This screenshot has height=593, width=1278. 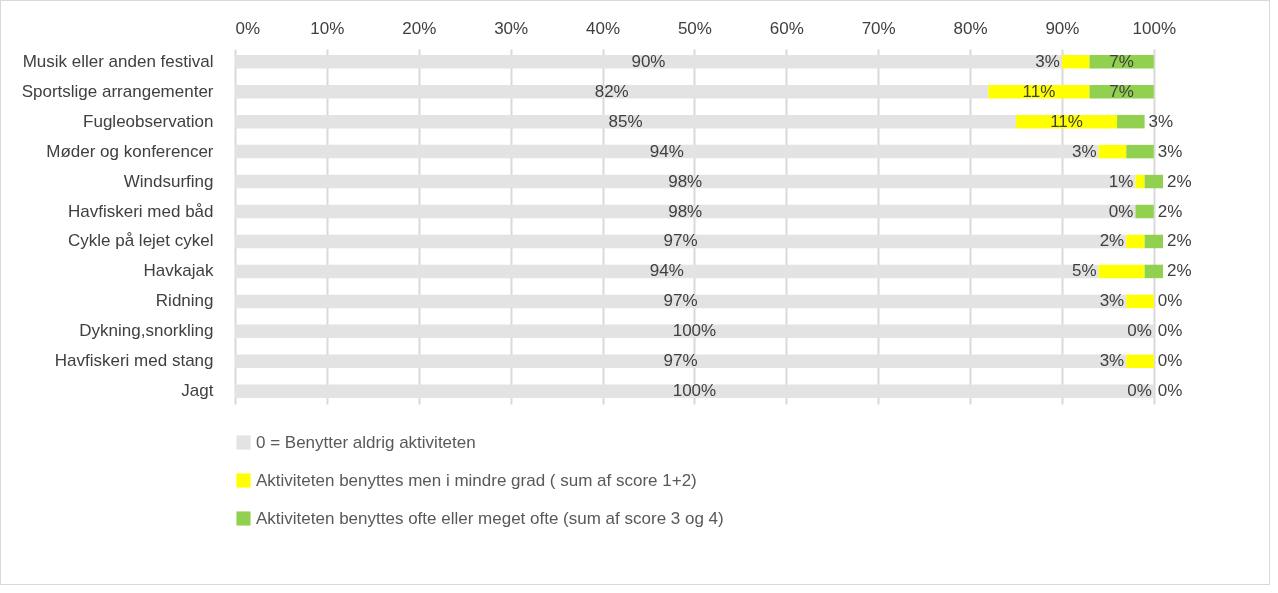 I want to click on x-tick-label: 50%, so click(x=694, y=28).